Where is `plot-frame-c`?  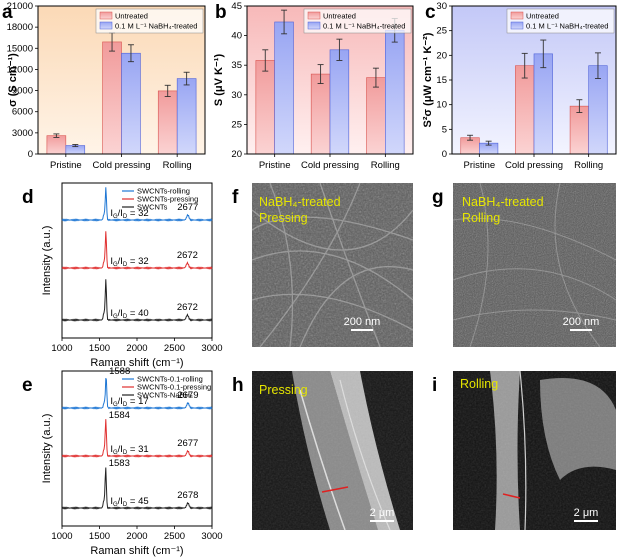 plot-frame-c is located at coordinates (534, 80).